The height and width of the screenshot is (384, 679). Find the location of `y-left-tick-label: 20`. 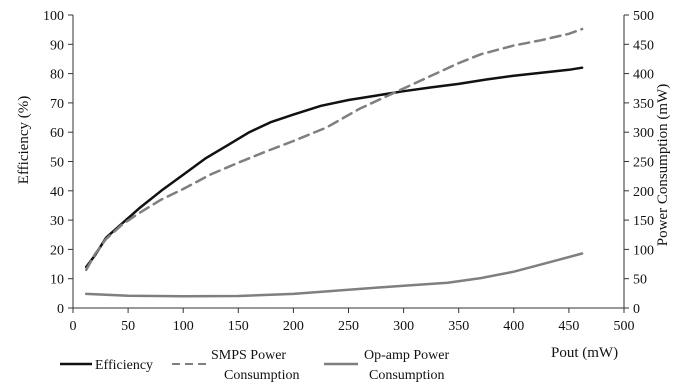

y-left-tick-label: 20 is located at coordinates (57, 250).